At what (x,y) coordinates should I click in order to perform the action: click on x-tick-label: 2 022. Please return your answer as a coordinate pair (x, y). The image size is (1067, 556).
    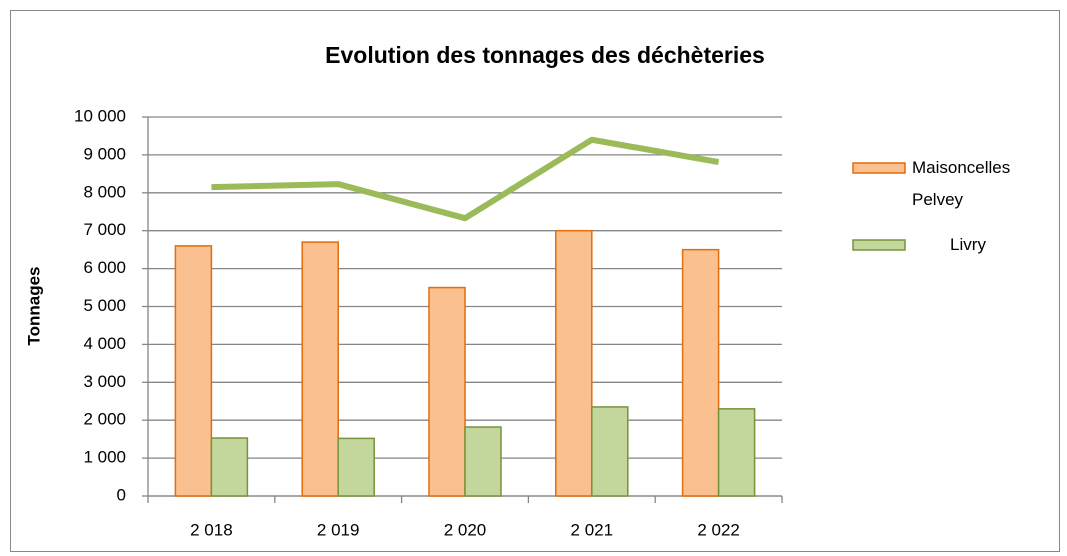
    Looking at the image, I should click on (718, 529).